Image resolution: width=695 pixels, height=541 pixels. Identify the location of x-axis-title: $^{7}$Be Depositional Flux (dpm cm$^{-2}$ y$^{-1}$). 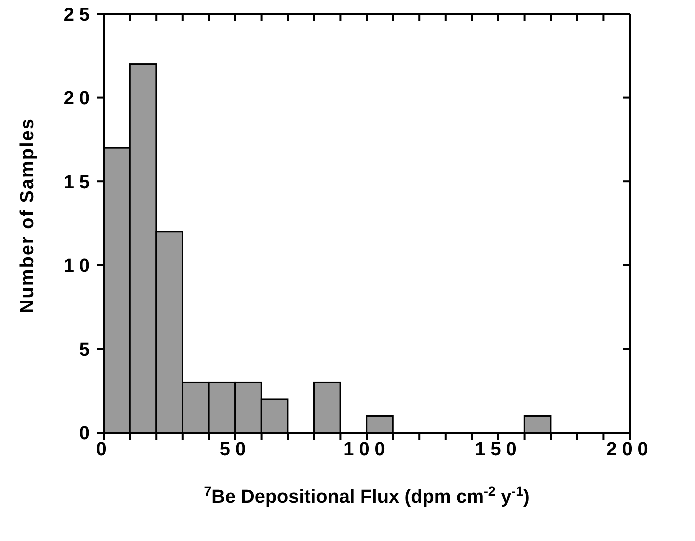
(367, 496).